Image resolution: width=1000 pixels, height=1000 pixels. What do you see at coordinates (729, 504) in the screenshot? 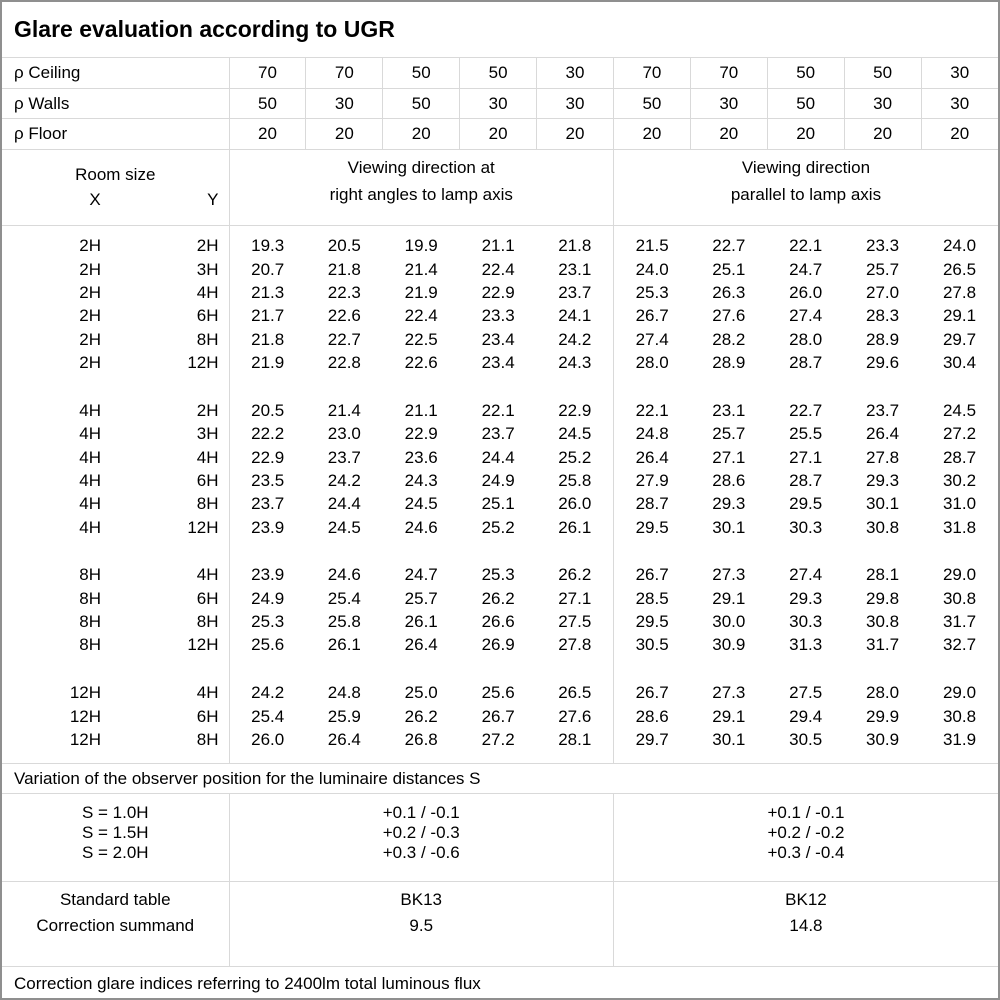
I see `ugr-value-parallel: 29.3` at bounding box center [729, 504].